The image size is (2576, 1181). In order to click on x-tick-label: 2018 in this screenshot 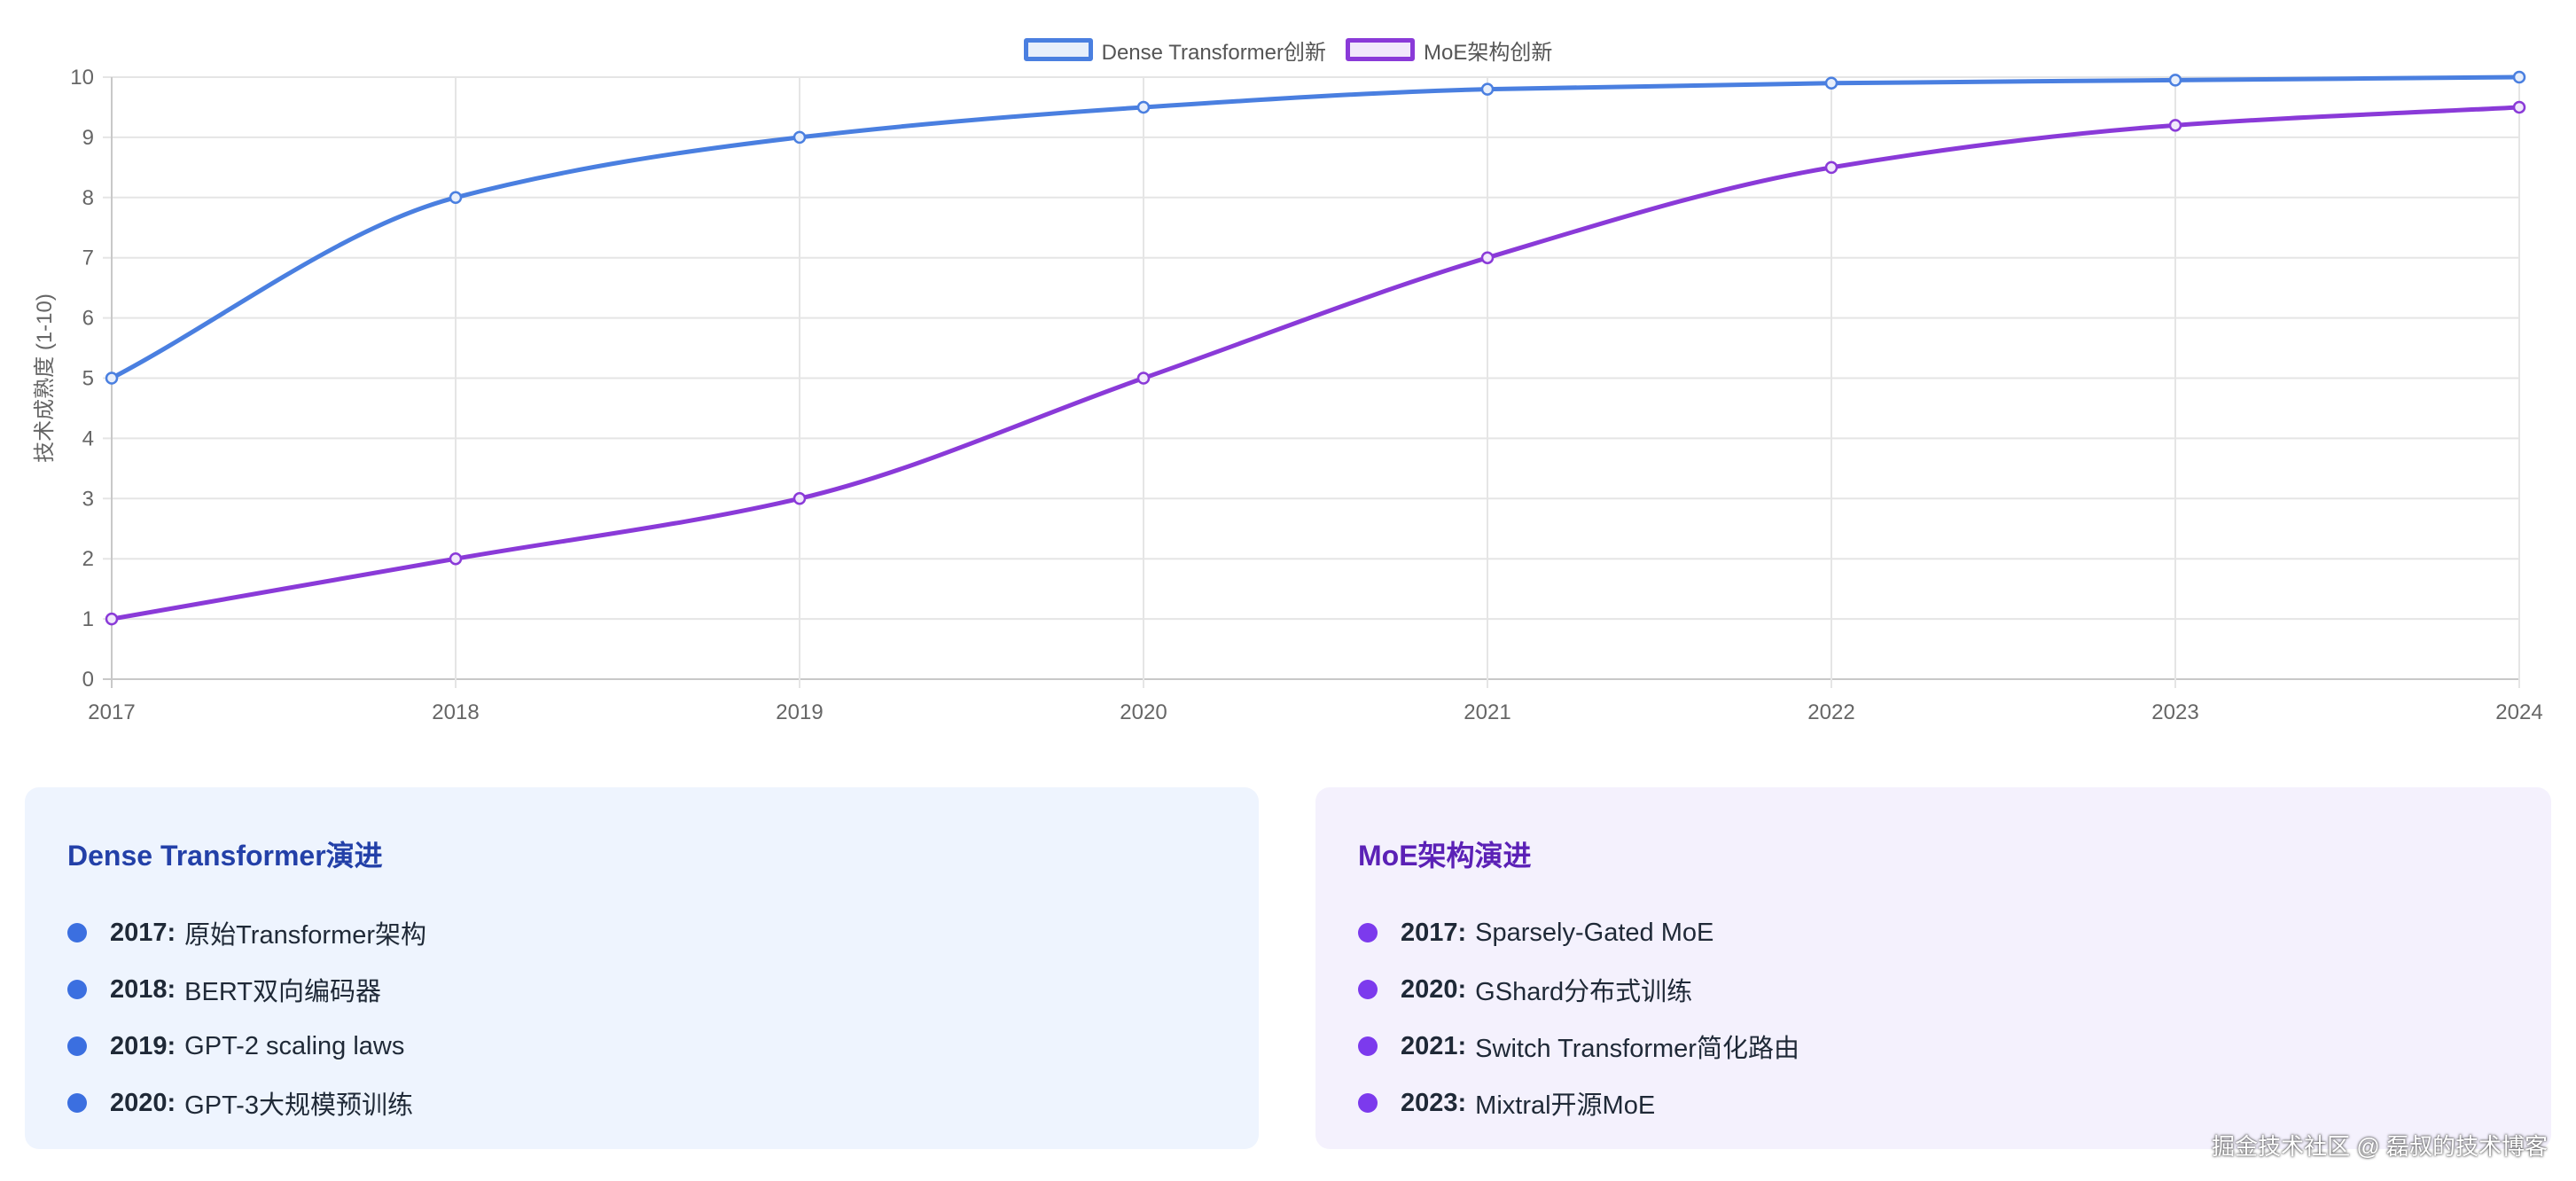, I will do `click(455, 712)`.